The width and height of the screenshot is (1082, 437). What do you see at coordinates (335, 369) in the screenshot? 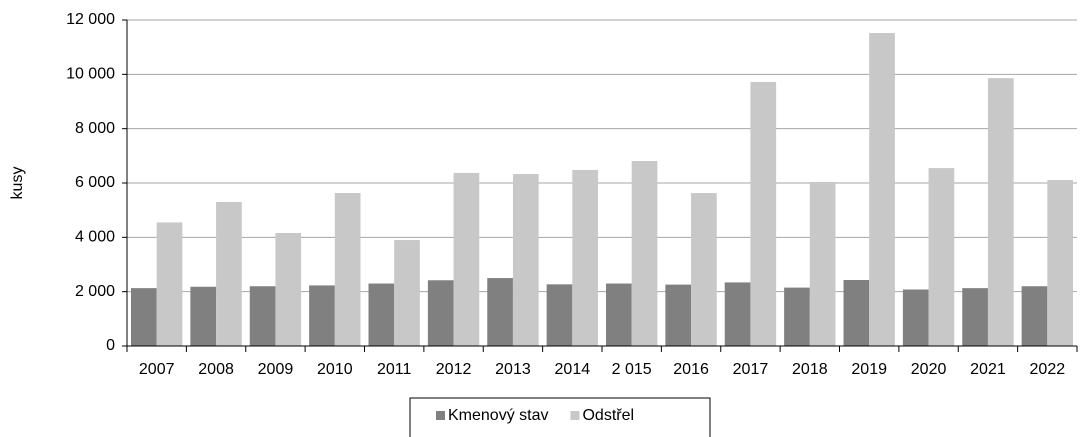
I see `x-tick-label: 2010` at bounding box center [335, 369].